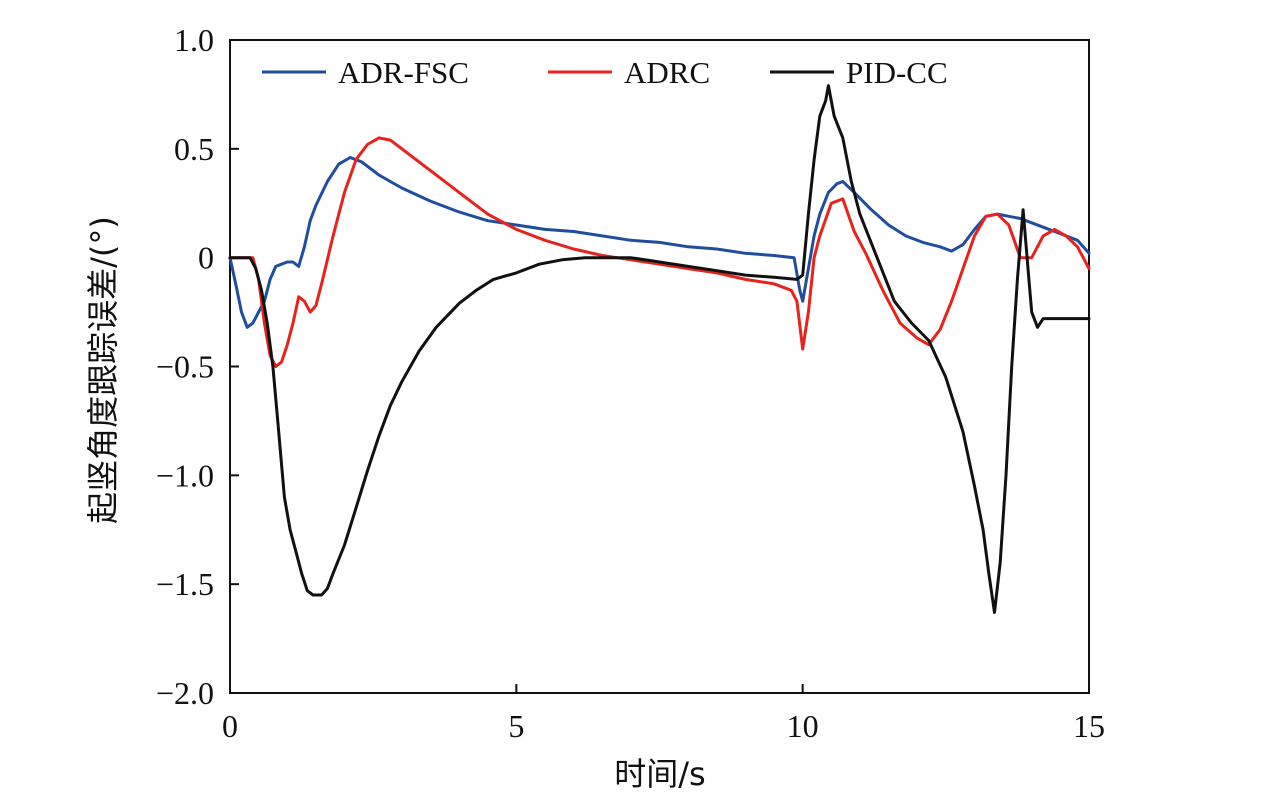 The height and width of the screenshot is (798, 1276). I want to click on y-tick-label: −1.0, so click(185, 475).